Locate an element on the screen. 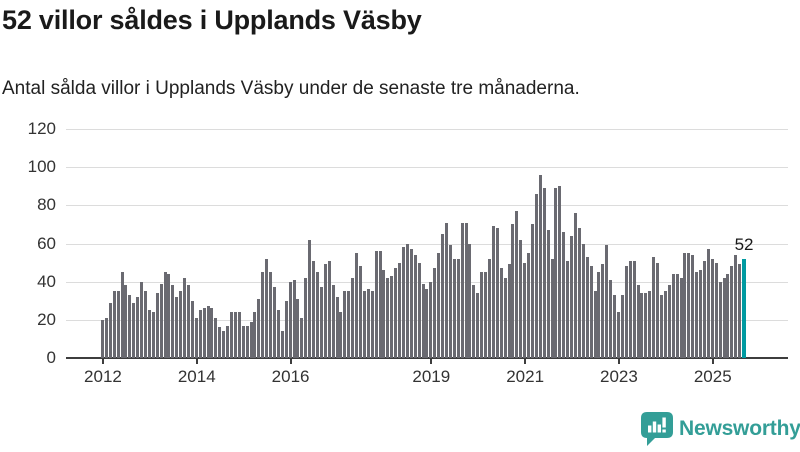 The height and width of the screenshot is (452, 800). y-axis-tick-label: 20 is located at coordinates (46, 319).